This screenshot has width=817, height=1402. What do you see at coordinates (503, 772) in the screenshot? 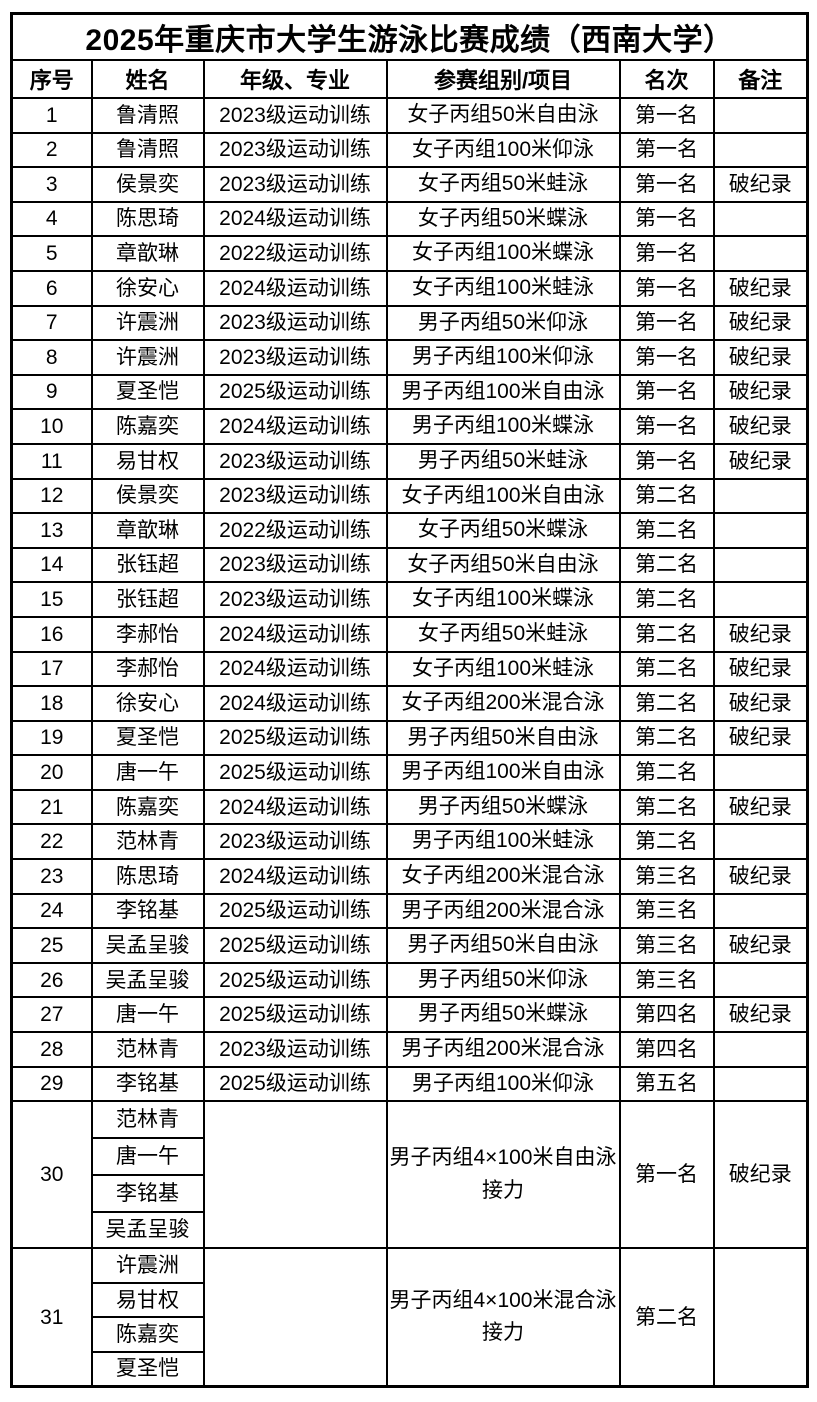
I see `cell-event: 男子丙组100米自由泳` at bounding box center [503, 772].